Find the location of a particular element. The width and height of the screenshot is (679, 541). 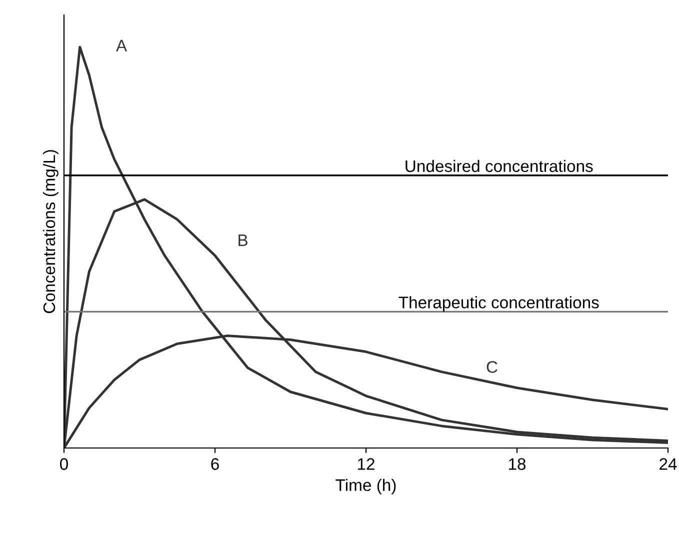

y-axis-title: Concentrations (mg/L) is located at coordinates (50, 232).